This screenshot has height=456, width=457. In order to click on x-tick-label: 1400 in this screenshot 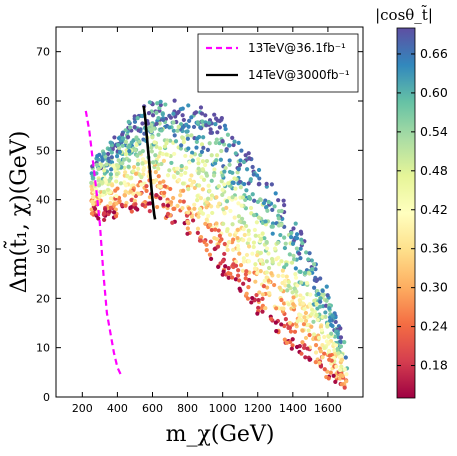, I will do `click(293, 408)`.